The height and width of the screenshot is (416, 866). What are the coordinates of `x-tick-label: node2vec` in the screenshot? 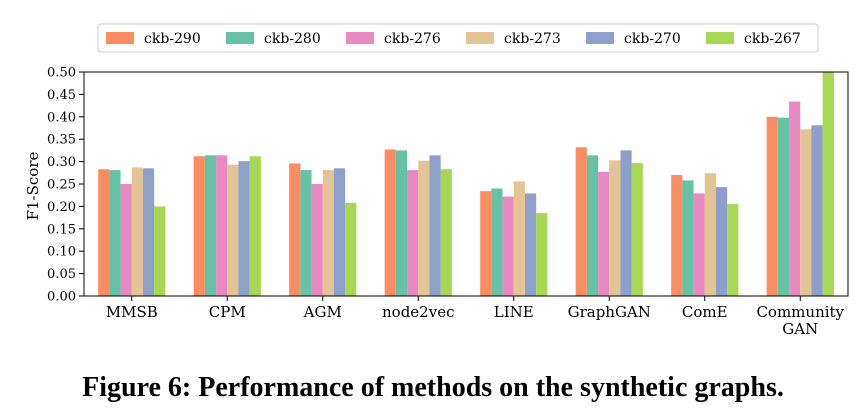 It's located at (418, 312).